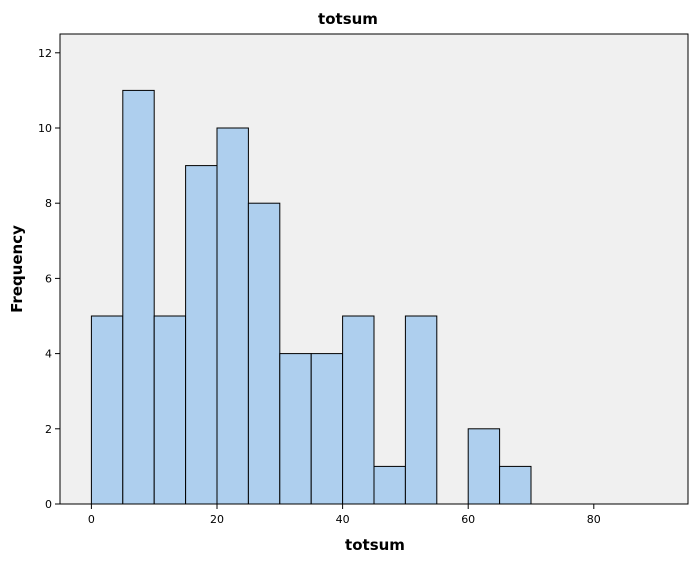 The image size is (694, 563). I want to click on x-tick-label-40: 40, so click(343, 519).